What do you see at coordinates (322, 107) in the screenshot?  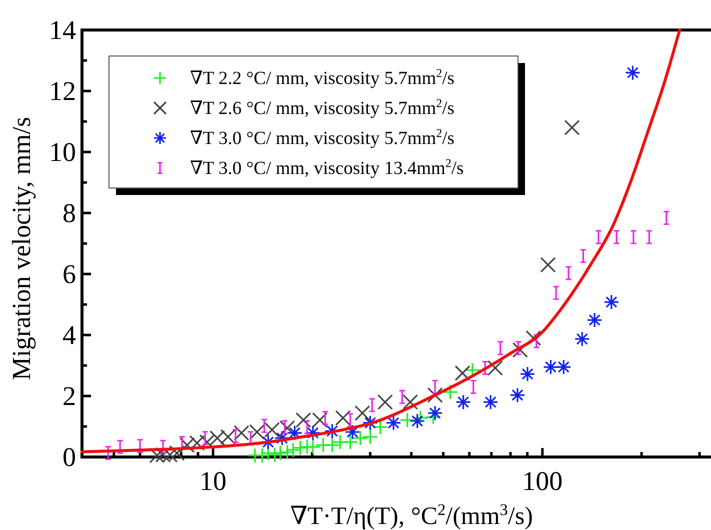 I see `legend-label: ∇T 2.6 °C/ mm, viscosity 5.7mm$^{2}$/s` at bounding box center [322, 107].